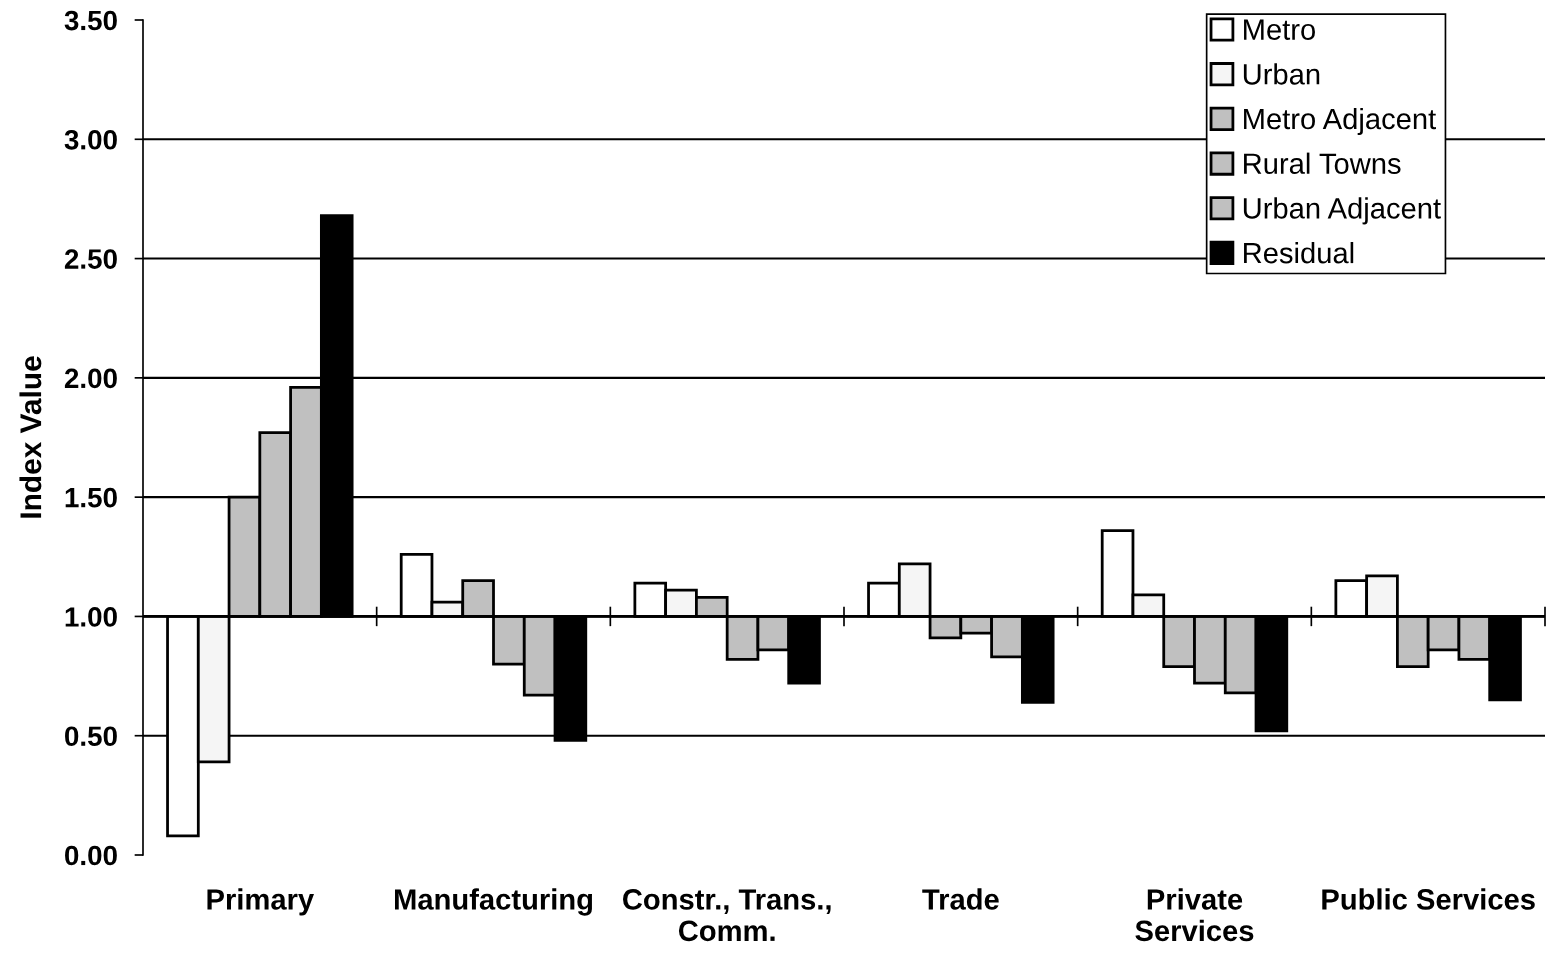  I want to click on y-tick-label: 2.50, so click(90, 259).